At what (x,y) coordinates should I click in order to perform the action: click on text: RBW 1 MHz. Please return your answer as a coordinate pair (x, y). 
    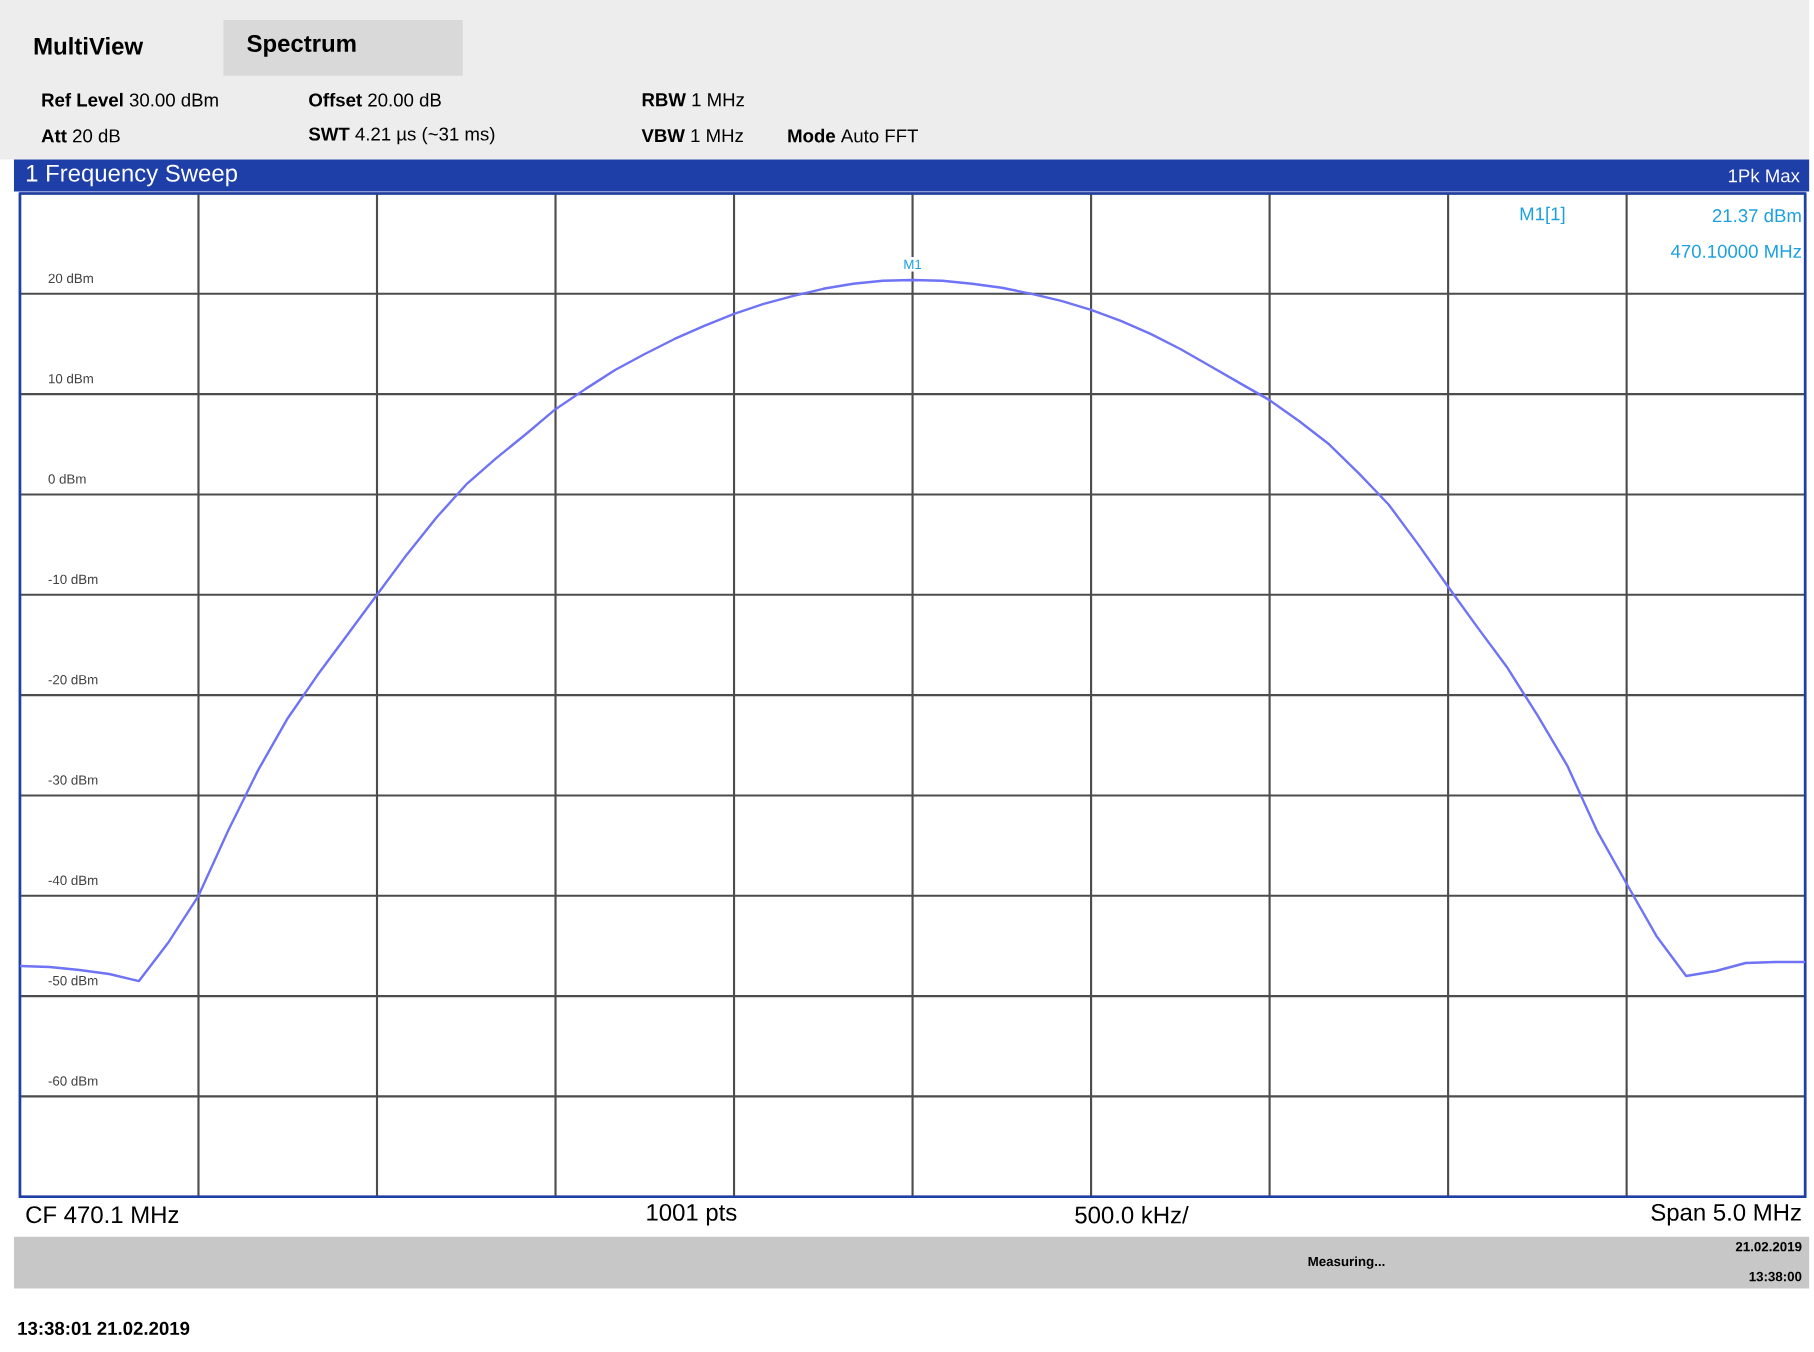
    Looking at the image, I should click on (693, 99).